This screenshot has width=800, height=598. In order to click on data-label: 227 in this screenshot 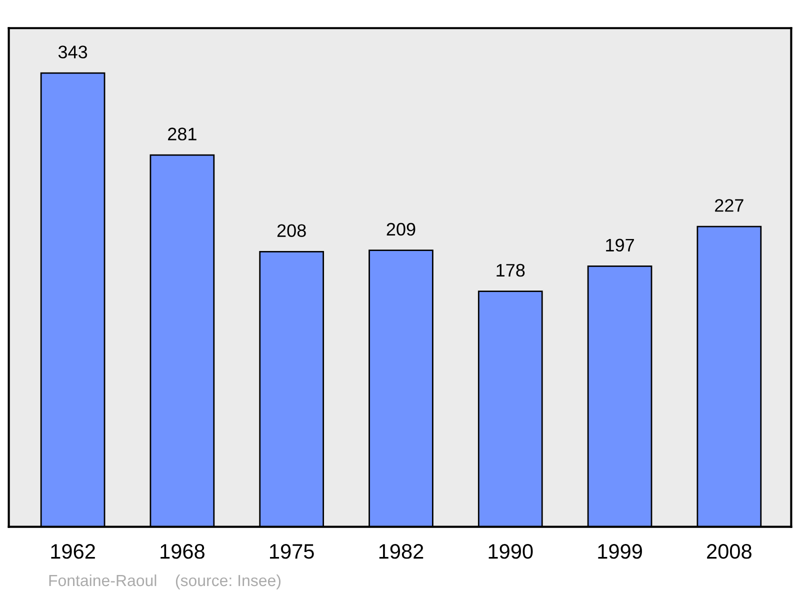, I will do `click(729, 205)`.